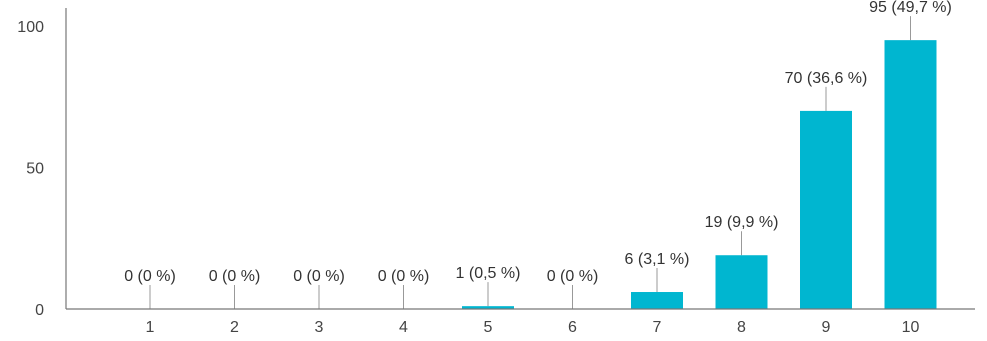 Image resolution: width=987 pixels, height=341 pixels. Describe the element at coordinates (911, 327) in the screenshot. I see `x-tick-label-10: 10` at that location.